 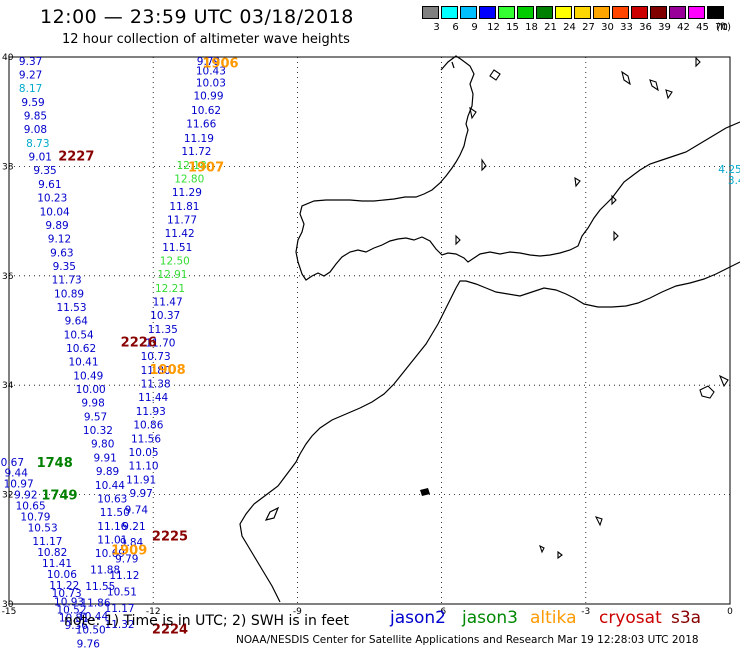 I want to click on wave-height-value: 10.53, so click(x=43, y=528).